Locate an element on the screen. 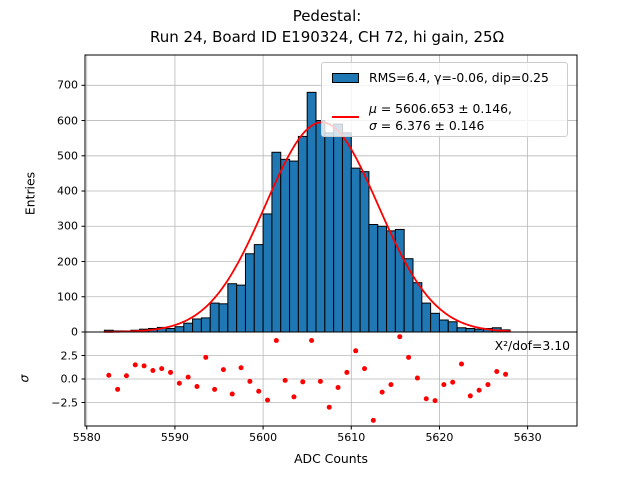  chart-title-line1: Pedestal: is located at coordinates (327, 16).